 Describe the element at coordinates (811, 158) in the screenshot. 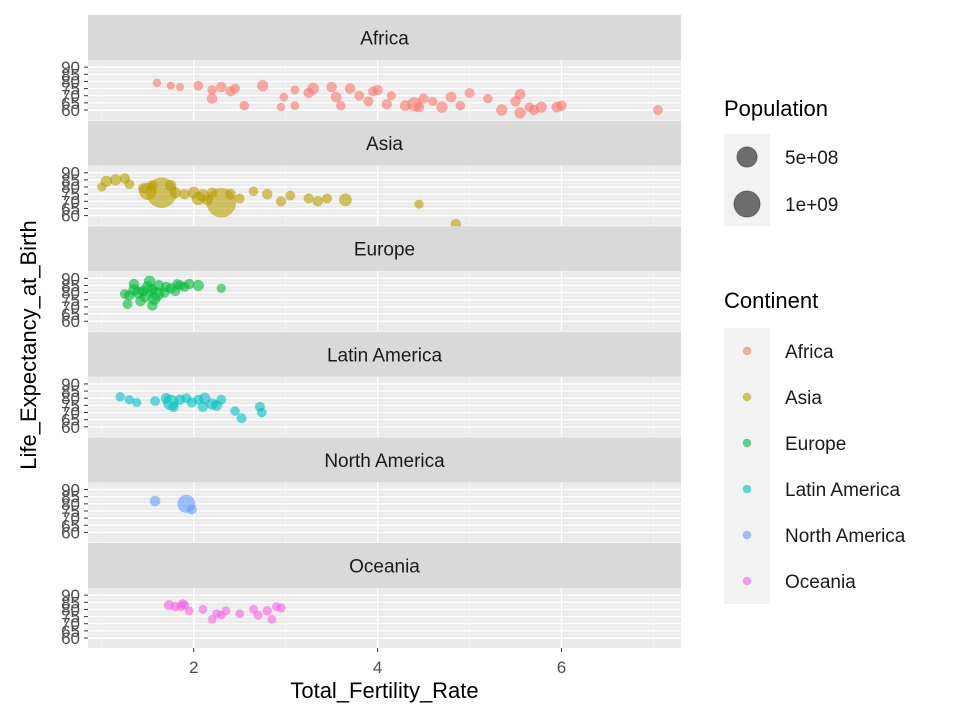

I see `legend-size-label: 5e+08` at that location.